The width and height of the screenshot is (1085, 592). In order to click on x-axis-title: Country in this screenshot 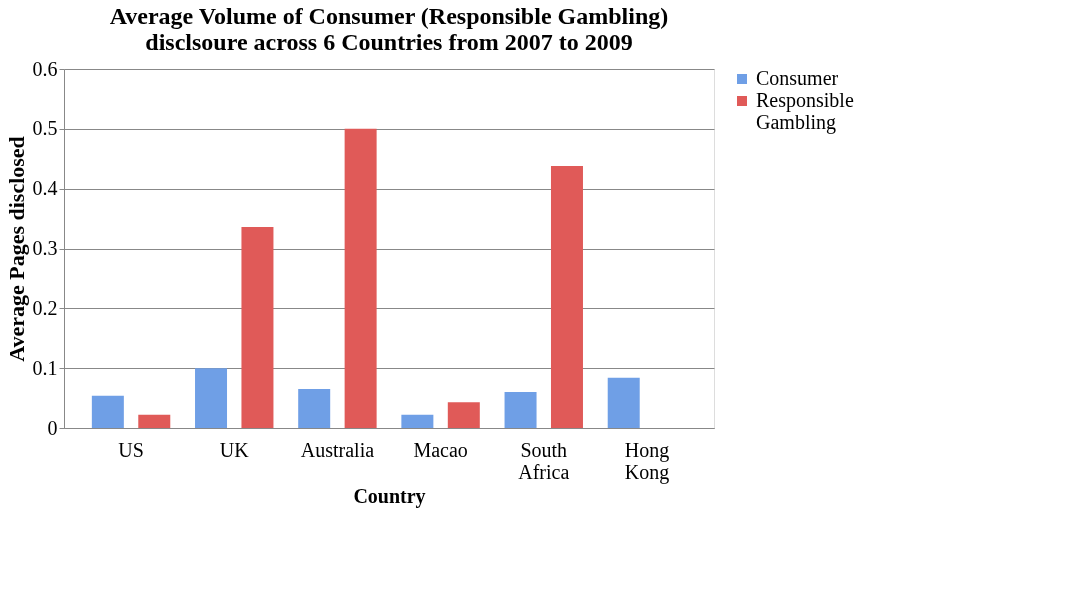, I will do `click(389, 496)`.